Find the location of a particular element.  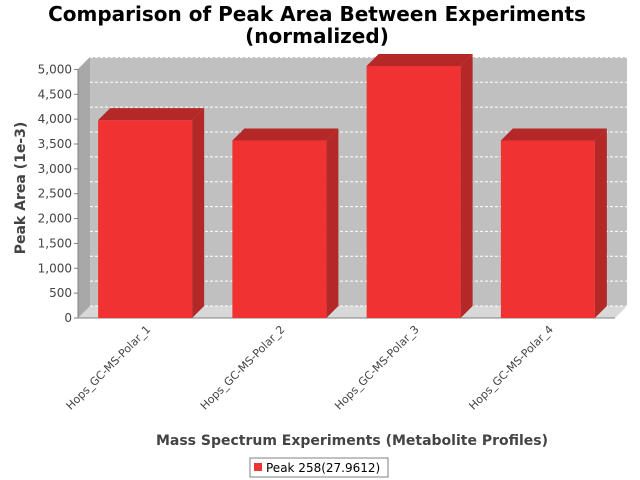

legend-box is located at coordinates (319, 467).